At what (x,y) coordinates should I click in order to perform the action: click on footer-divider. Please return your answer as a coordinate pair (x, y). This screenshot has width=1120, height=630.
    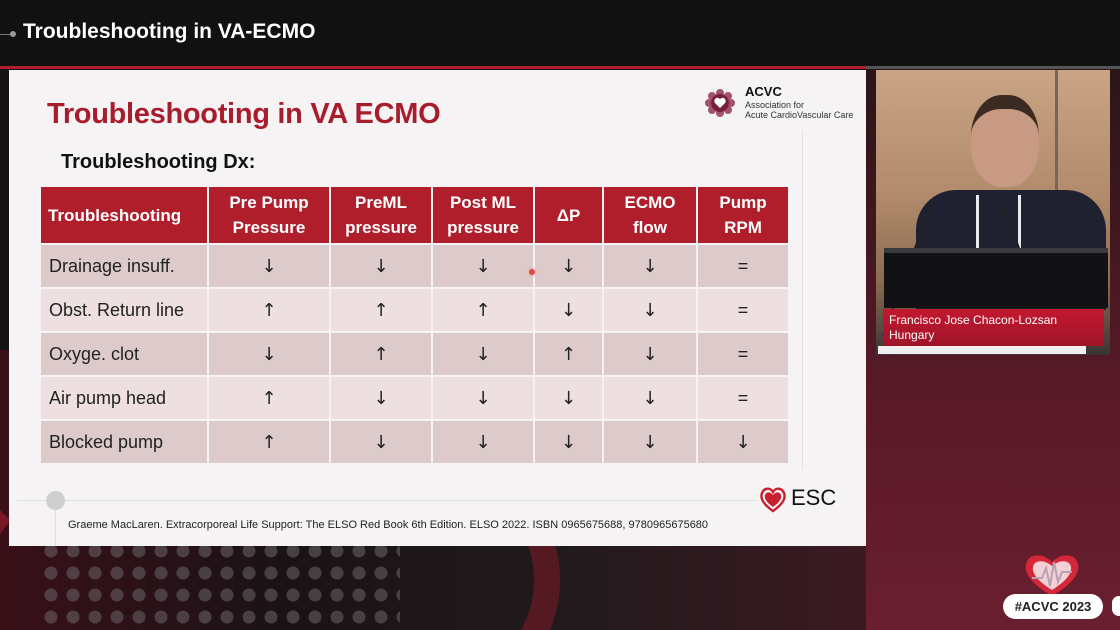
    Looking at the image, I should click on (387, 500).